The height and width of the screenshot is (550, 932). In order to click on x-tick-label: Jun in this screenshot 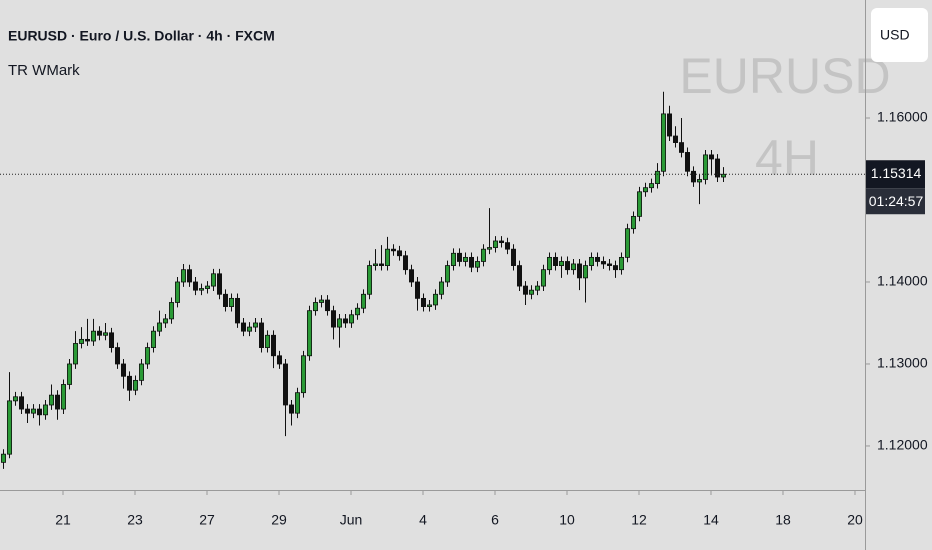, I will do `click(351, 520)`.